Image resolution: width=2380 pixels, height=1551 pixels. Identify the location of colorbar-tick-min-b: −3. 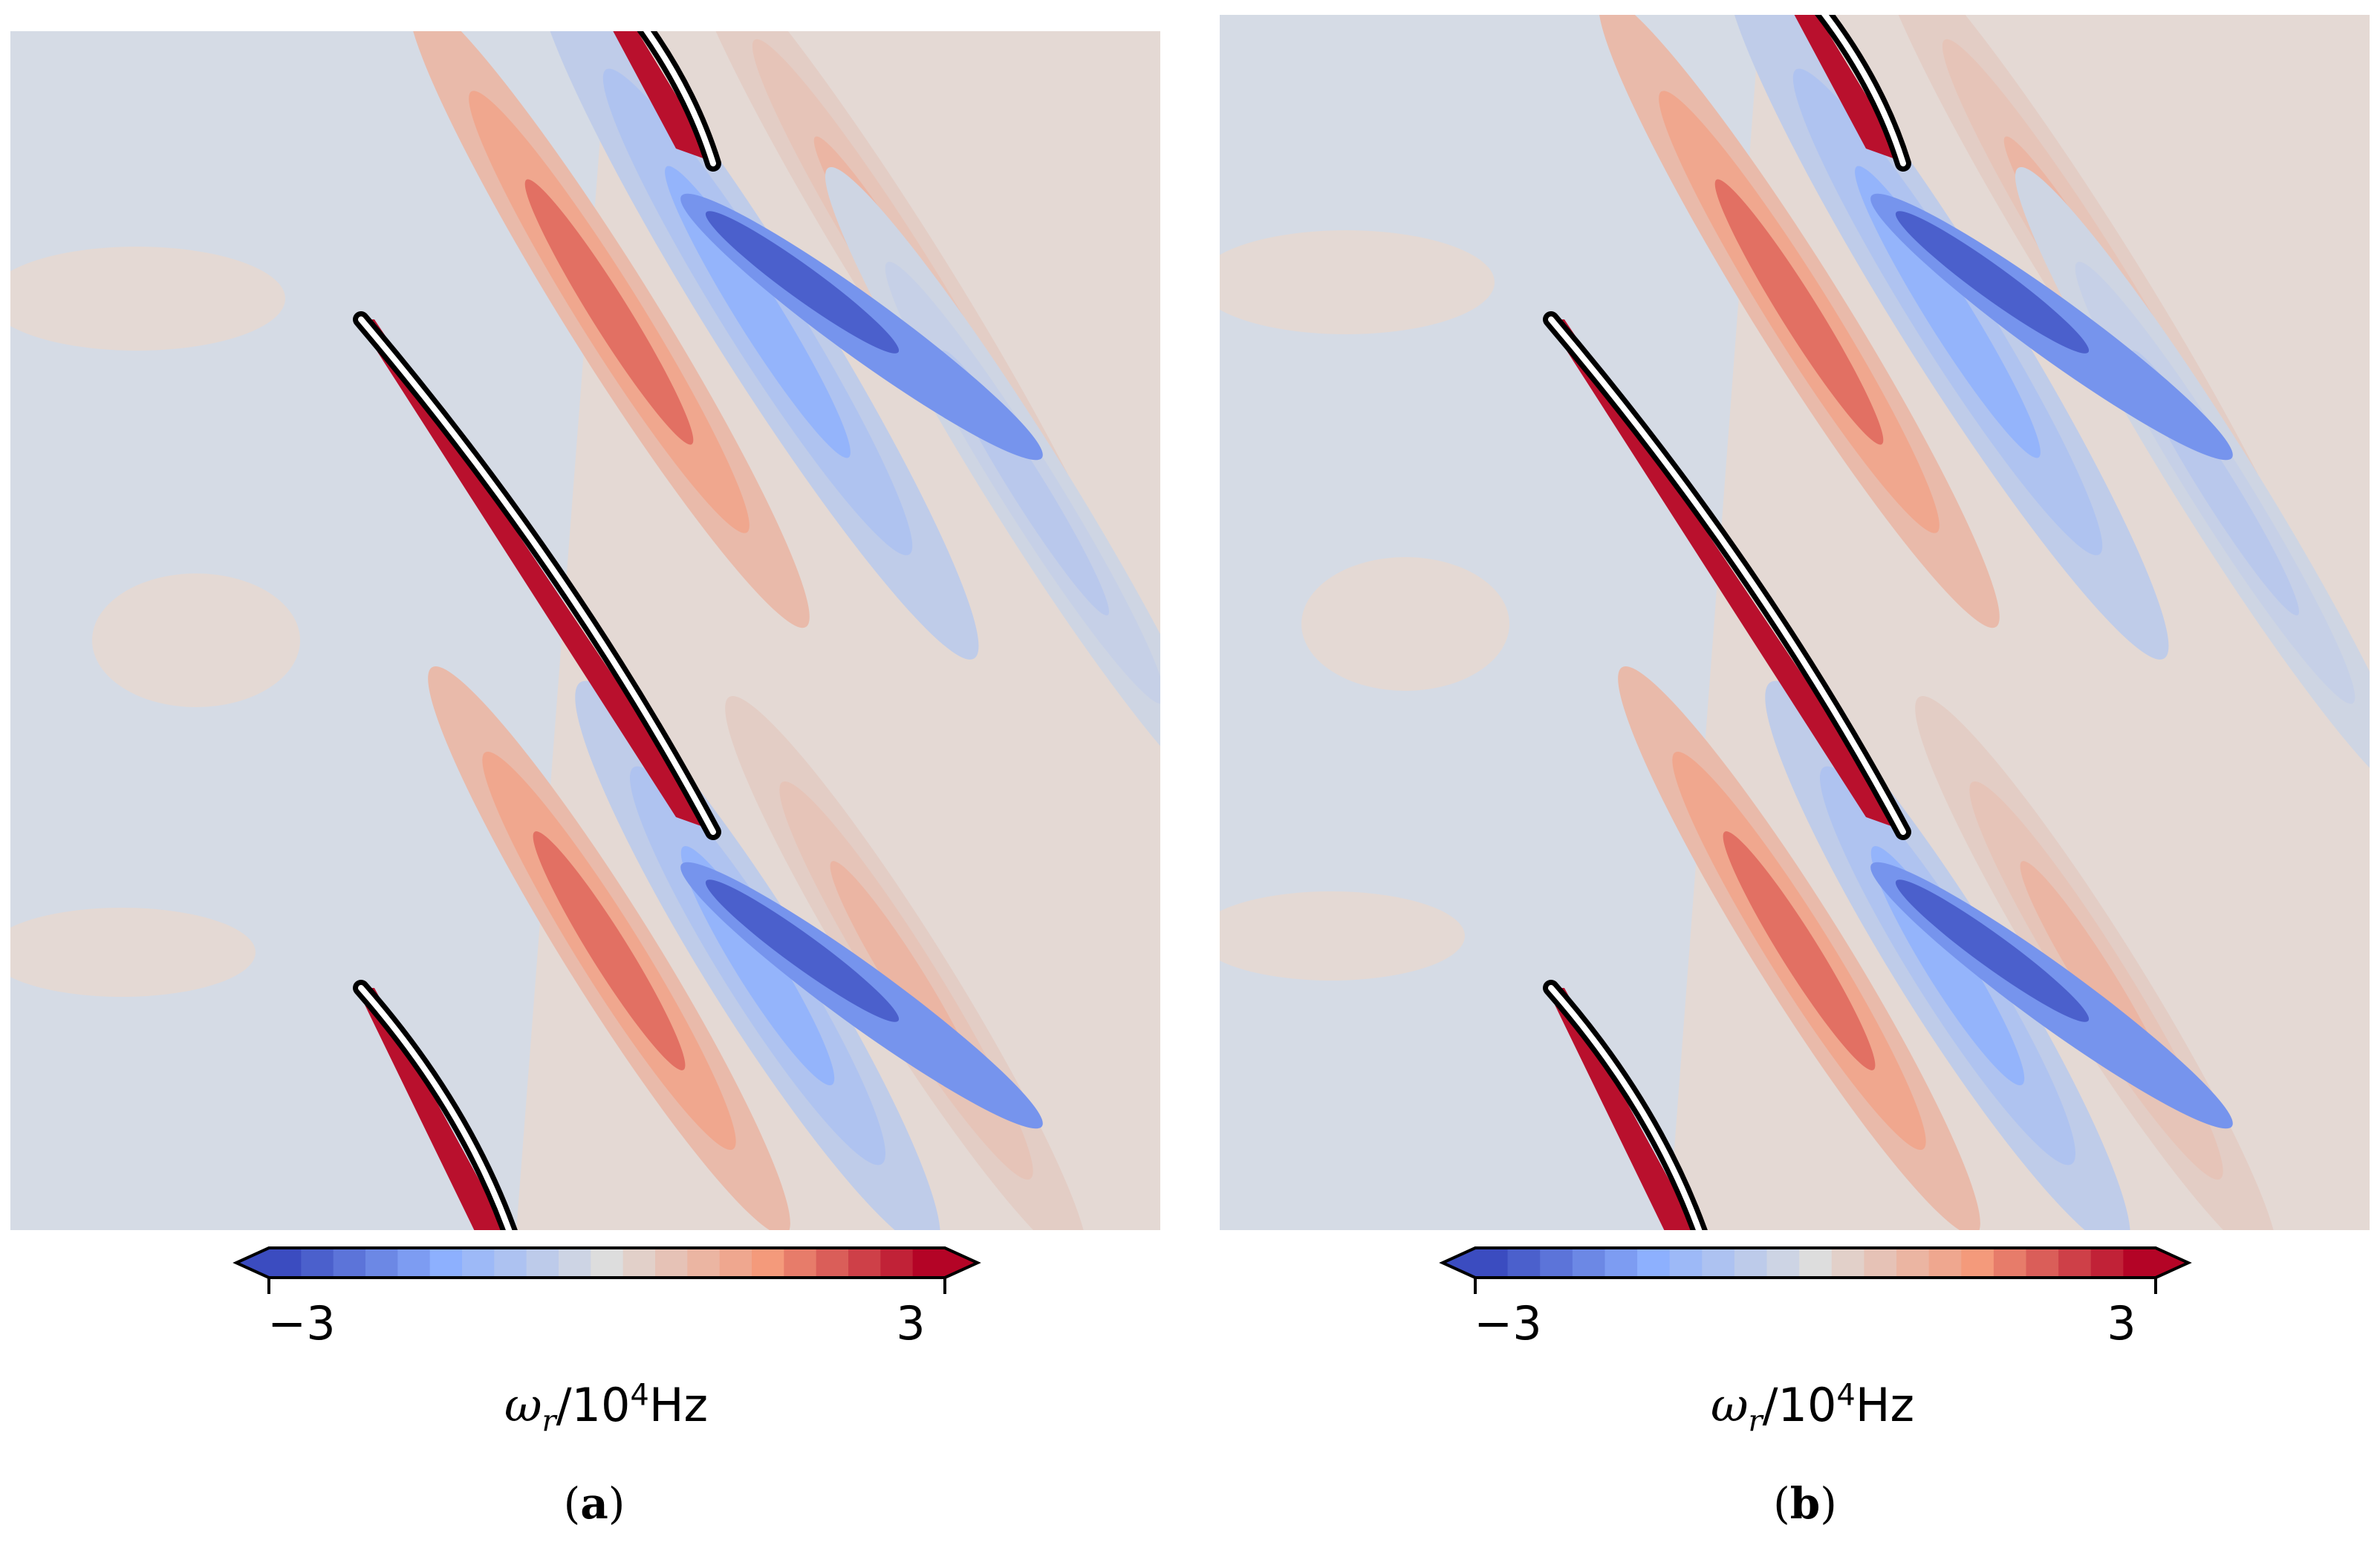
(1508, 1323).